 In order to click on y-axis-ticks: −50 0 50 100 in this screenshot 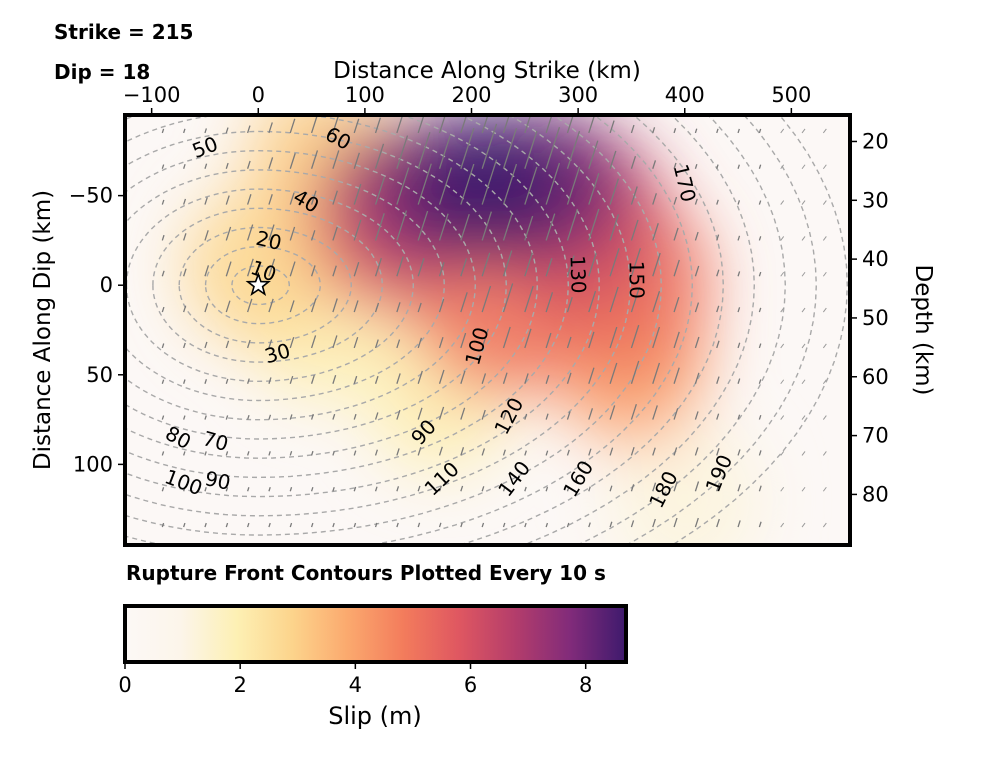, I will do `click(97, 330)`.